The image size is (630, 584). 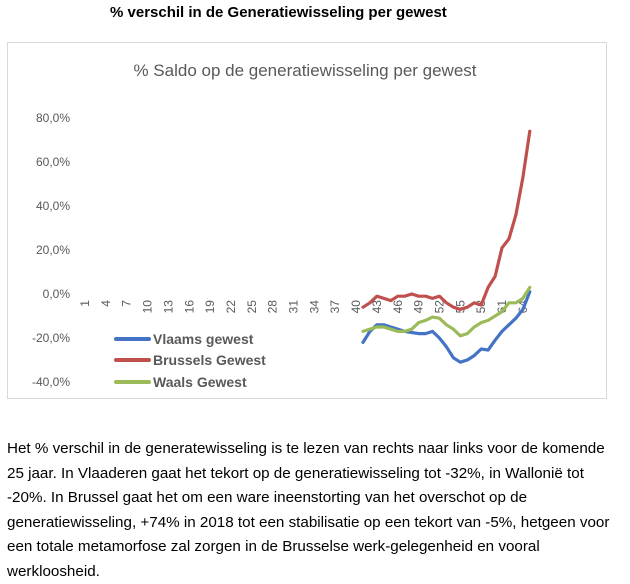 What do you see at coordinates (168, 307) in the screenshot?
I see `x-tick-label: 13` at bounding box center [168, 307].